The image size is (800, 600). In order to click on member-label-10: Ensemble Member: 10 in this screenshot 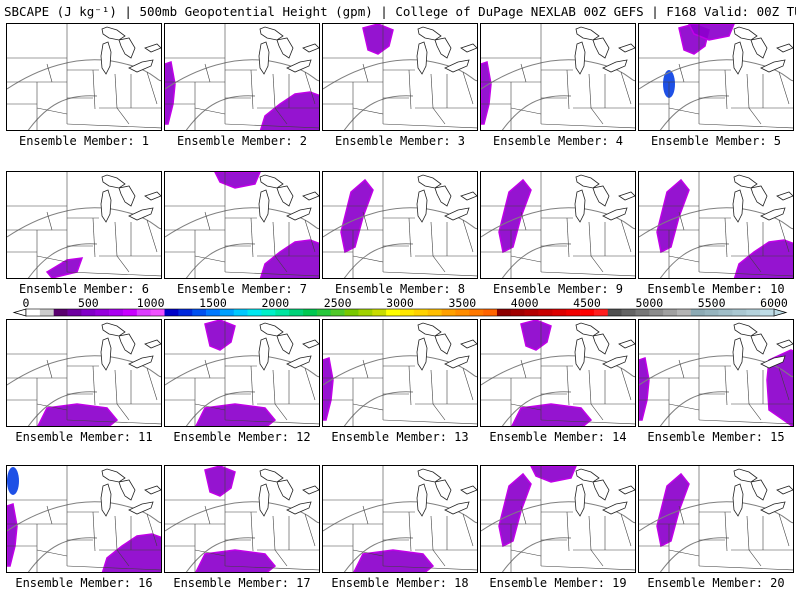, I will do `click(716, 289)`.